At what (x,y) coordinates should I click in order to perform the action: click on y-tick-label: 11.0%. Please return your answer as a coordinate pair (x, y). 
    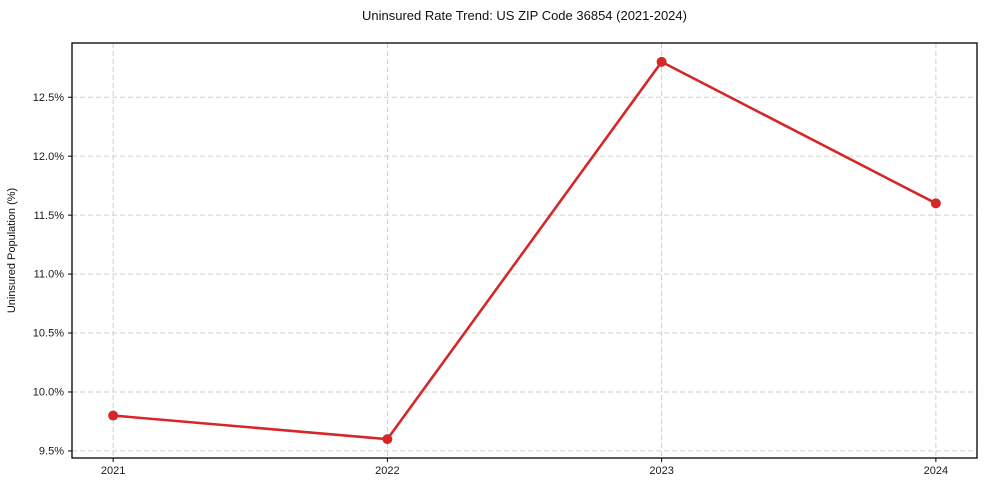
    Looking at the image, I should click on (49, 275).